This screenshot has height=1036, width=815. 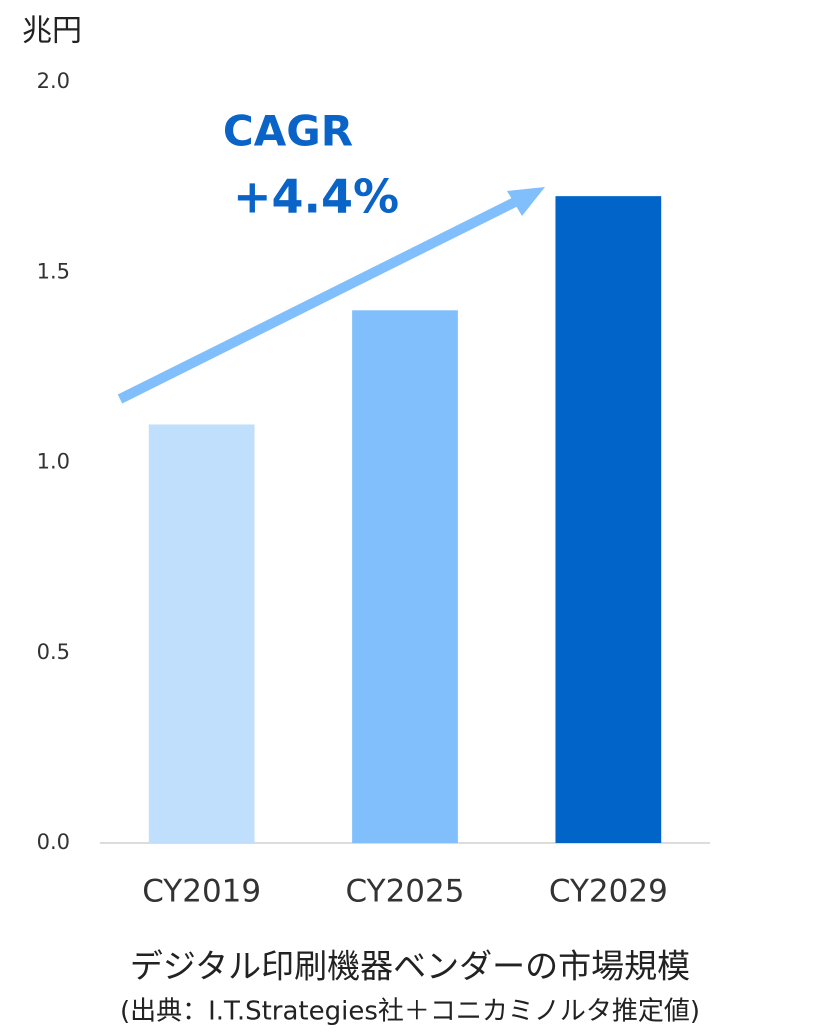 I want to click on source: (出典：I.T.Strategies社＋コニカミノルタ推定値), so click(x=410, y=1012).